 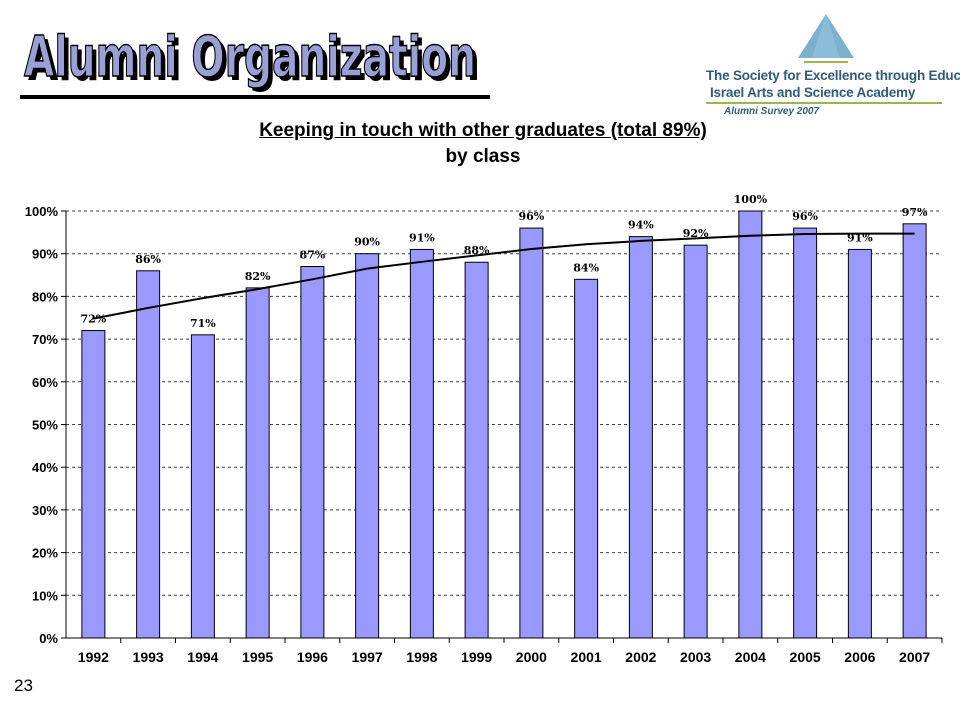 I want to click on x-tick-label: 2006, so click(x=859, y=657).